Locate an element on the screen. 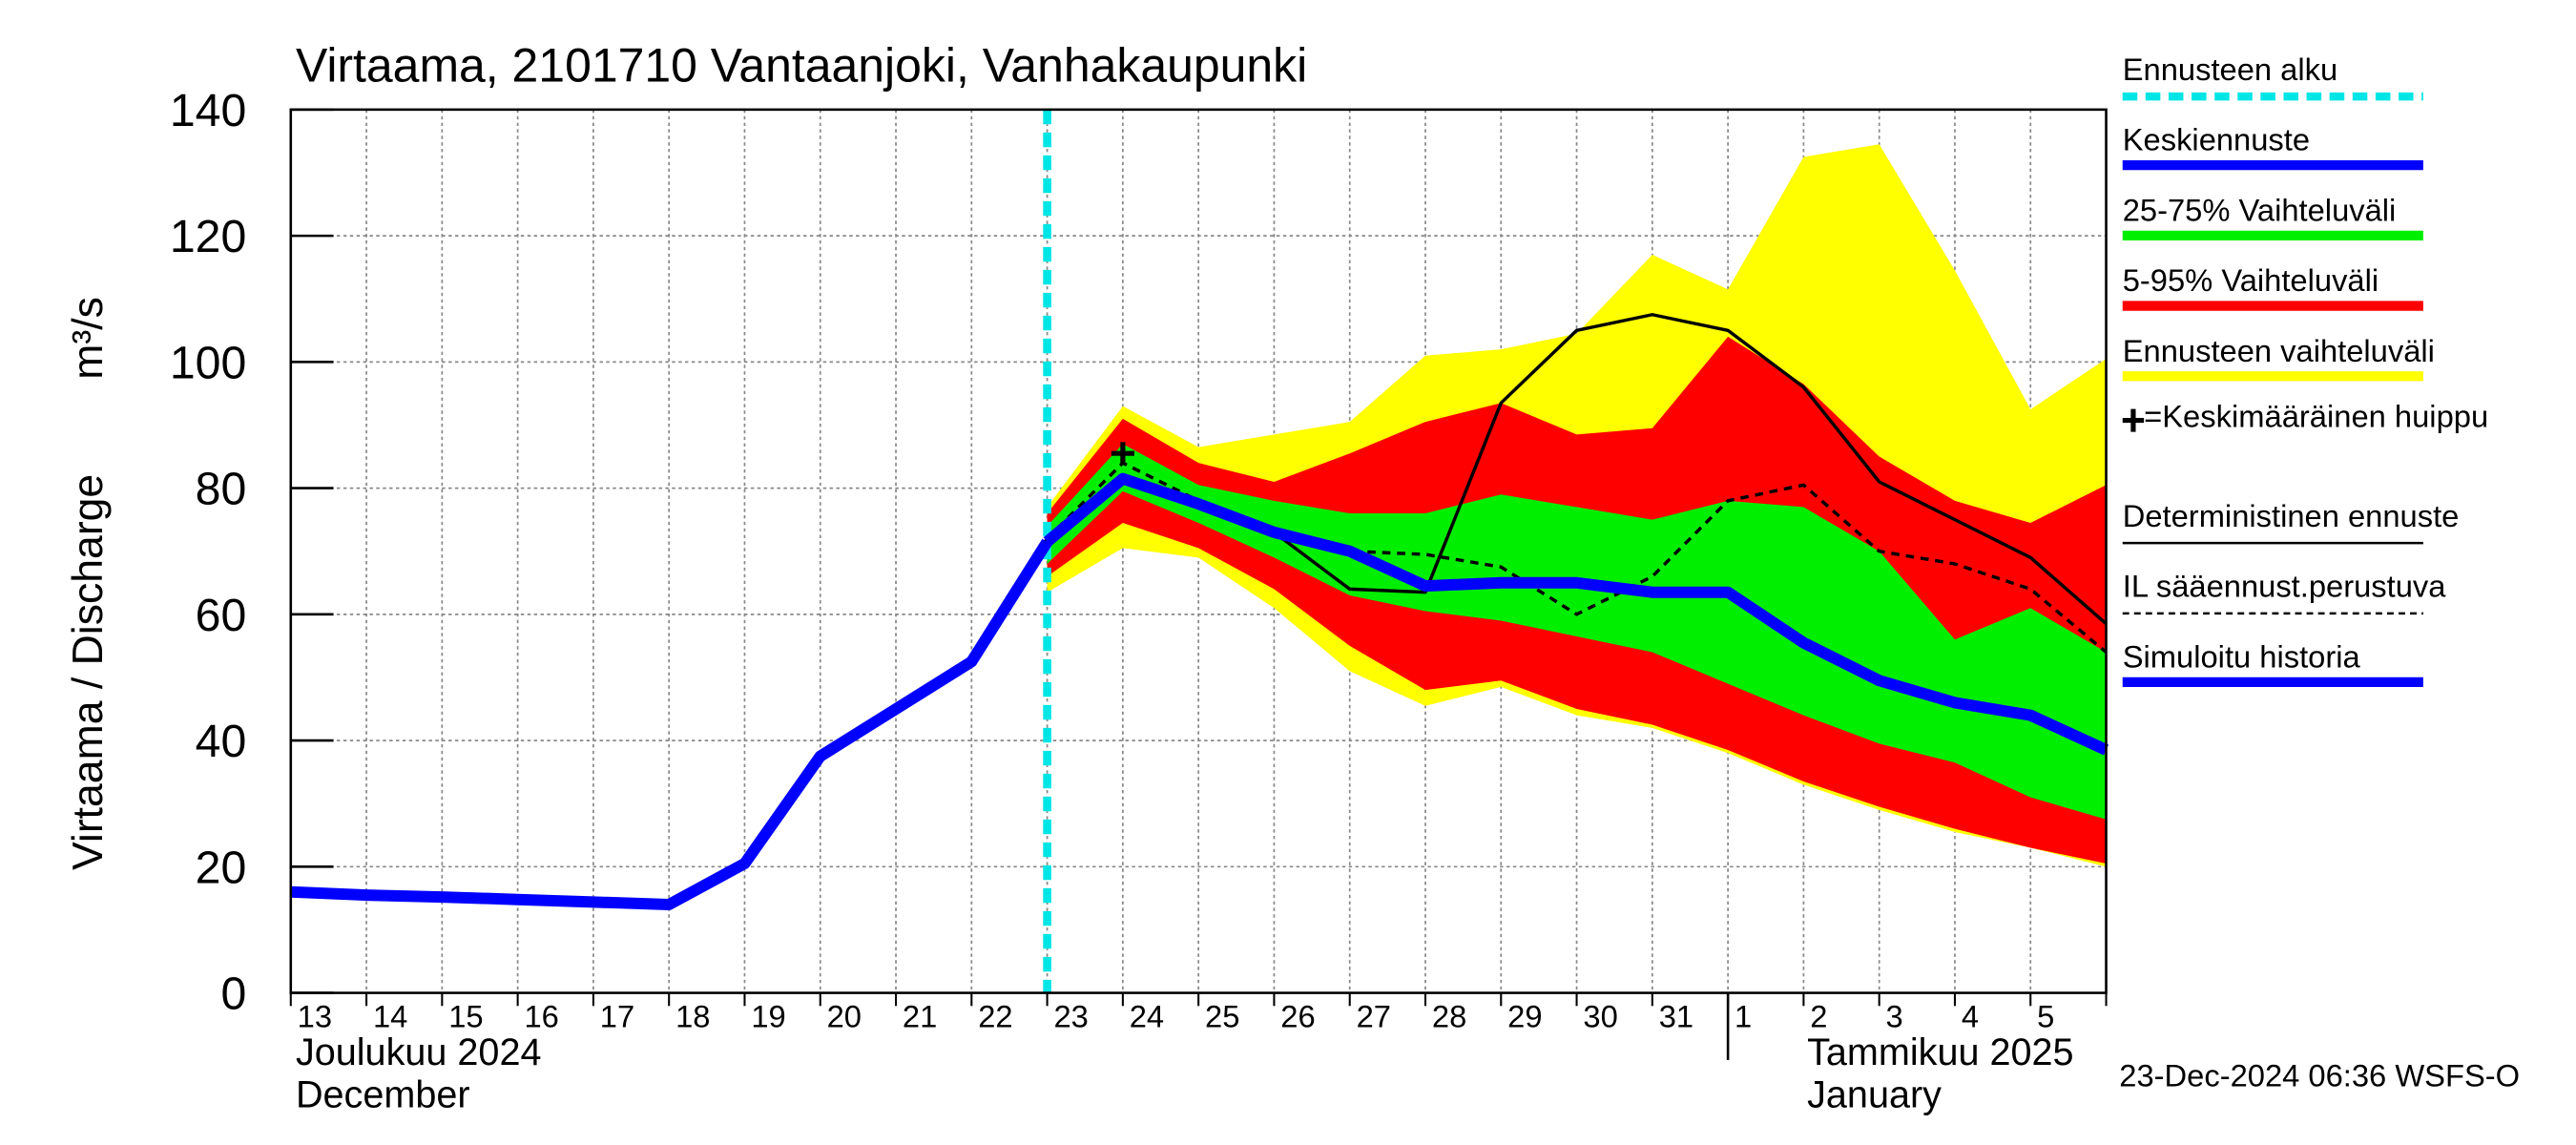 The width and height of the screenshot is (2576, 1145). month-label: January is located at coordinates (1874, 1095).